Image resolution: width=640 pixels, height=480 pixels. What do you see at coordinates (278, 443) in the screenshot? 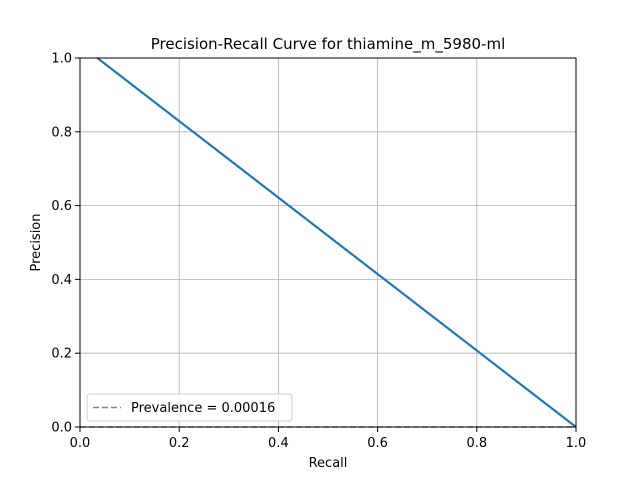
I see `x-tick-label: 0.4` at bounding box center [278, 443].